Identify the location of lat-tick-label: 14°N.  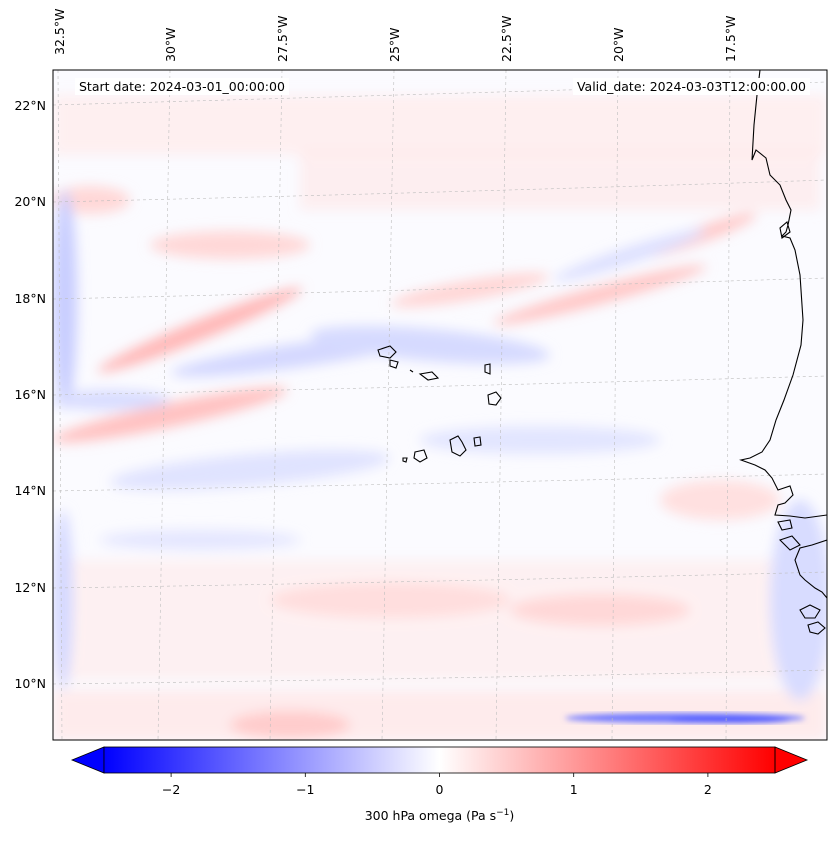
(30, 490).